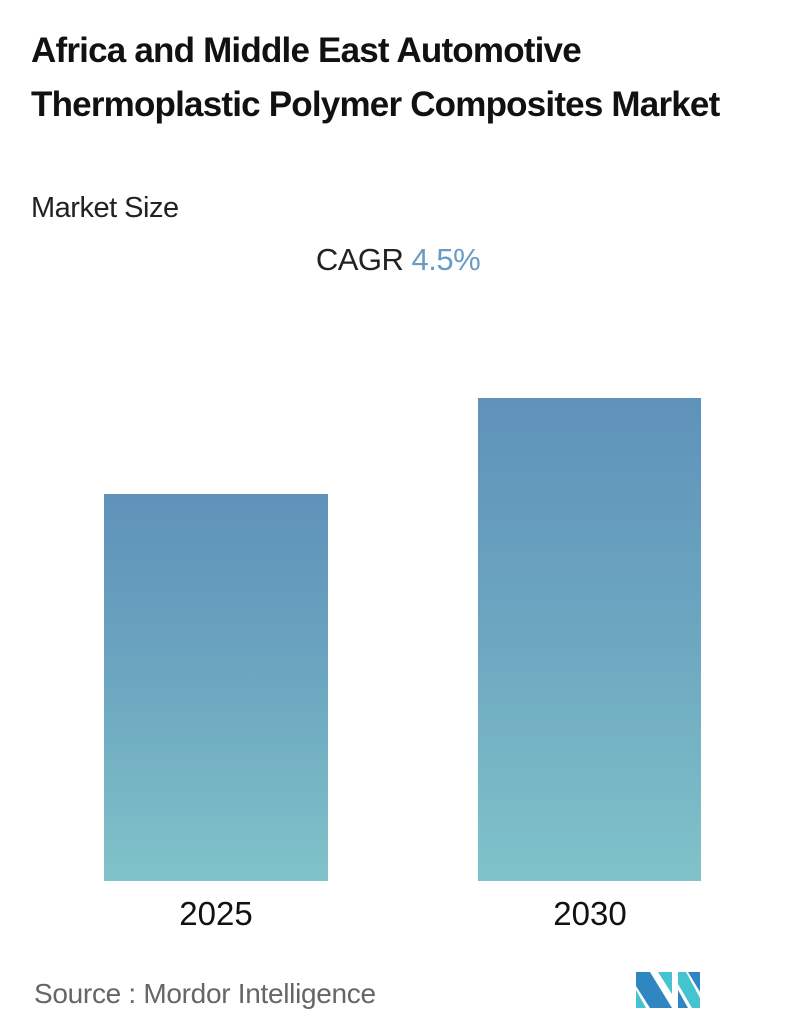 The image size is (796, 1034). Describe the element at coordinates (205, 993) in the screenshot. I see `source-text: Source : Mordor Intelligence` at that location.